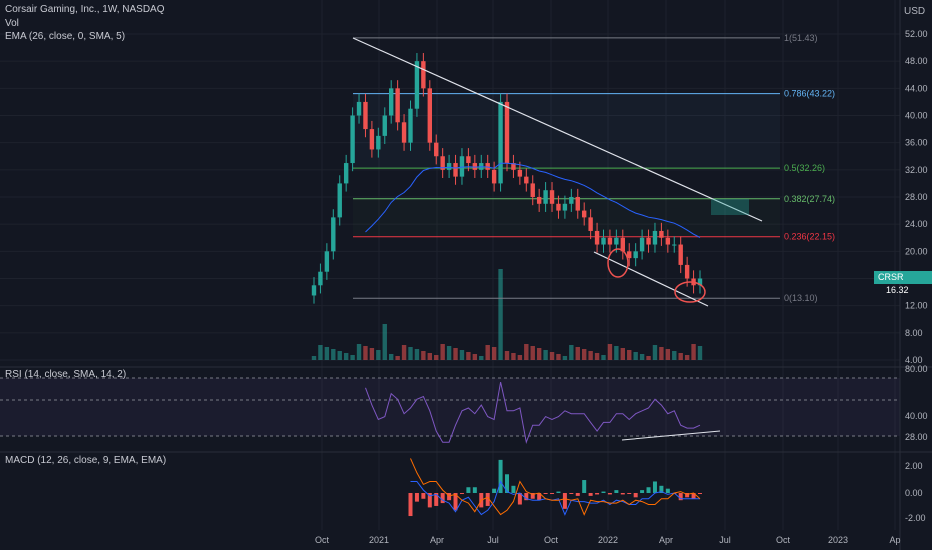 Image resolution: width=932 pixels, height=550 pixels. What do you see at coordinates (507, 314) in the screenshot?
I see `volume-bars` at bounding box center [507, 314].